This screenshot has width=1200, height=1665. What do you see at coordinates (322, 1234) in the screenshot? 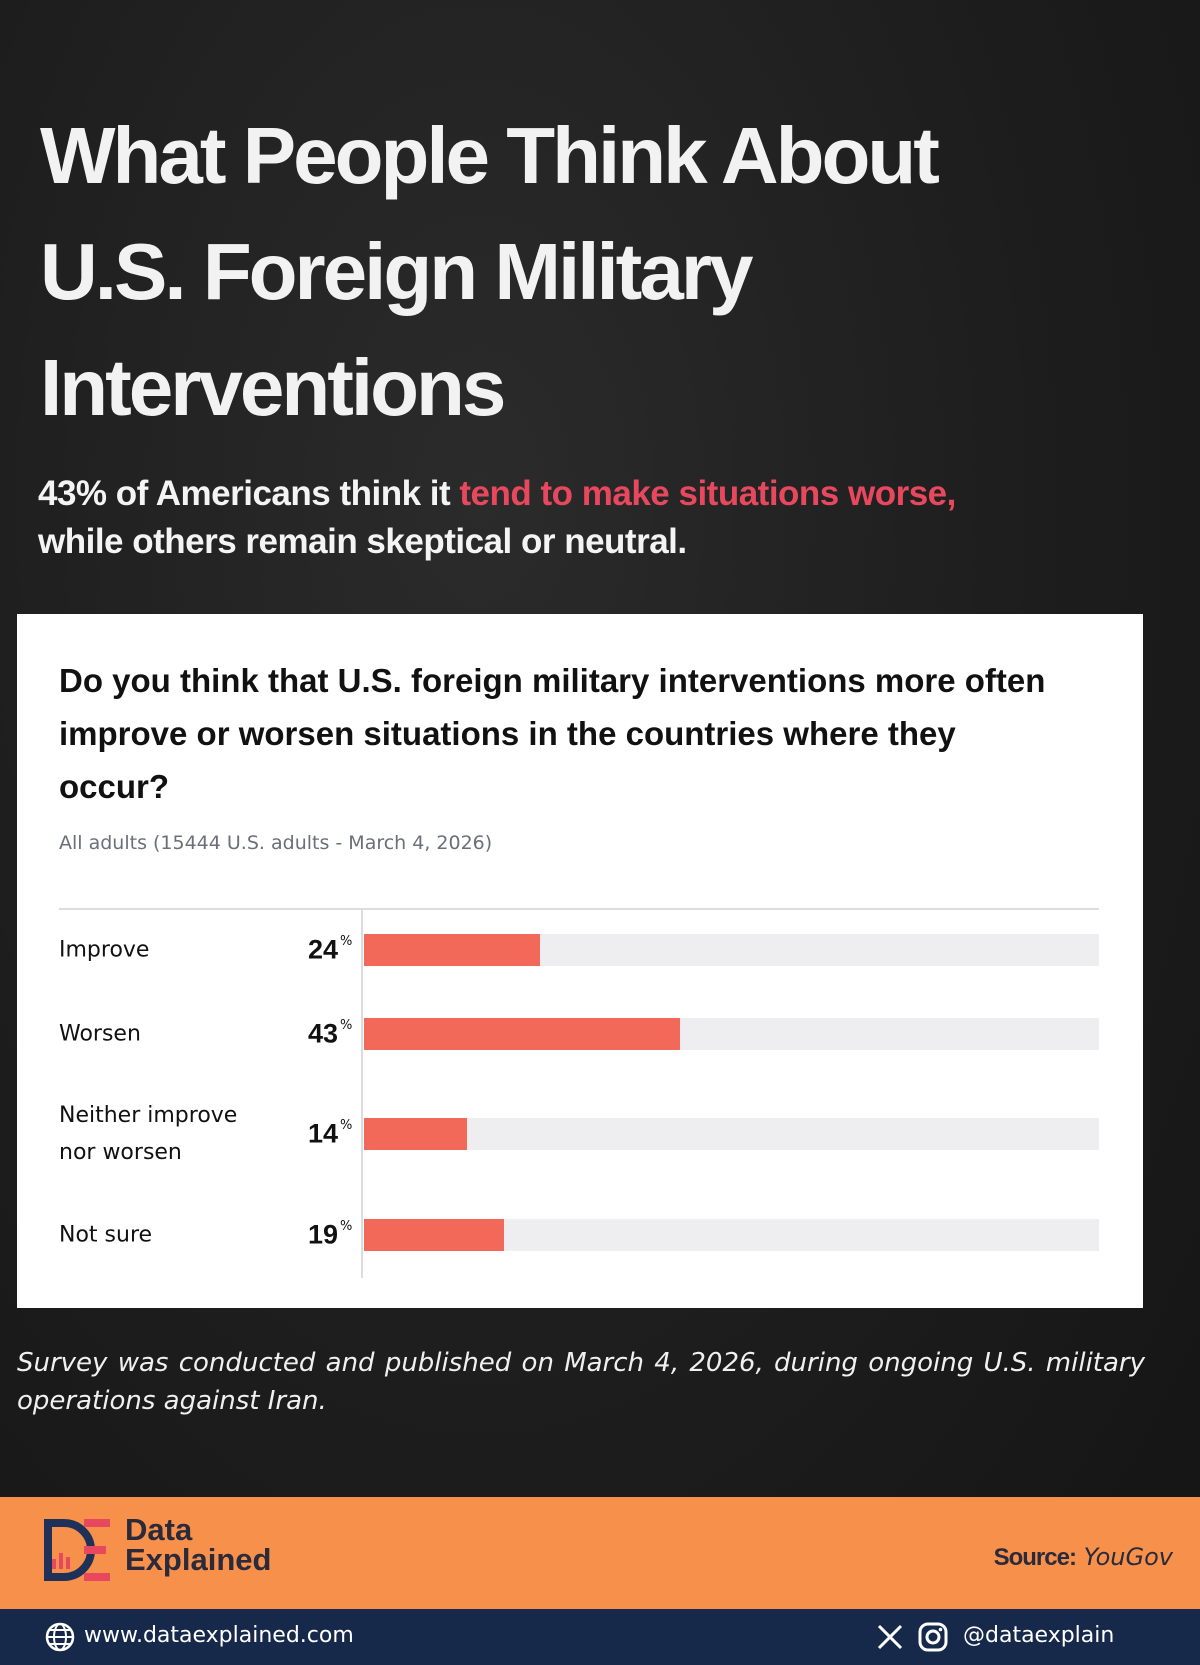
I see `value-label: 19` at bounding box center [322, 1234].